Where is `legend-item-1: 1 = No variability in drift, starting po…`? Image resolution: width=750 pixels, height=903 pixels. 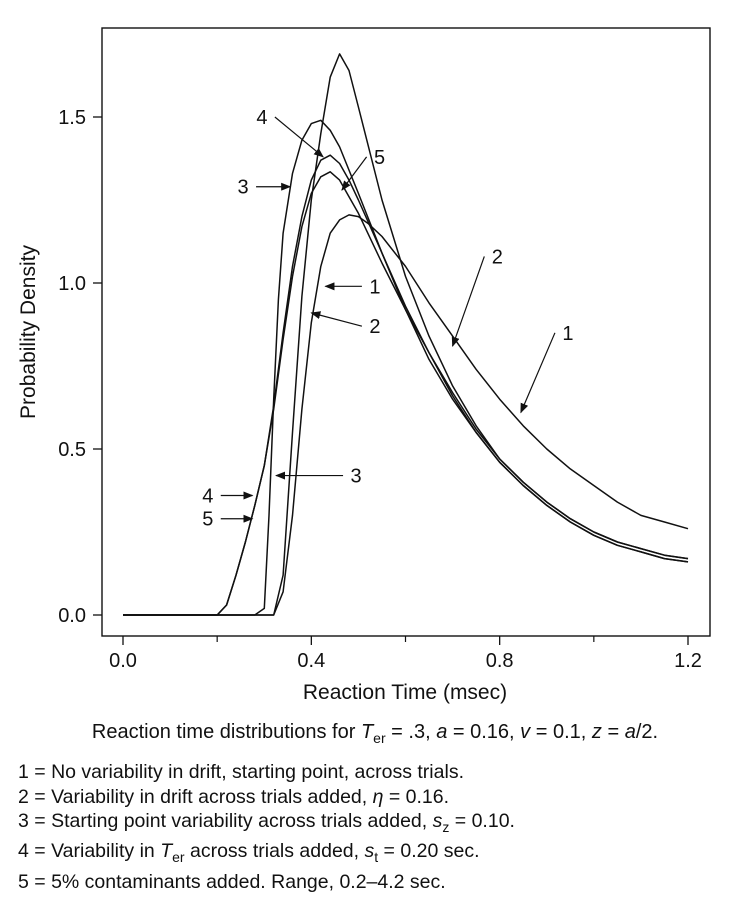
legend-item-1: 1 = No variability in drift, starting po… is located at coordinates (266, 772).